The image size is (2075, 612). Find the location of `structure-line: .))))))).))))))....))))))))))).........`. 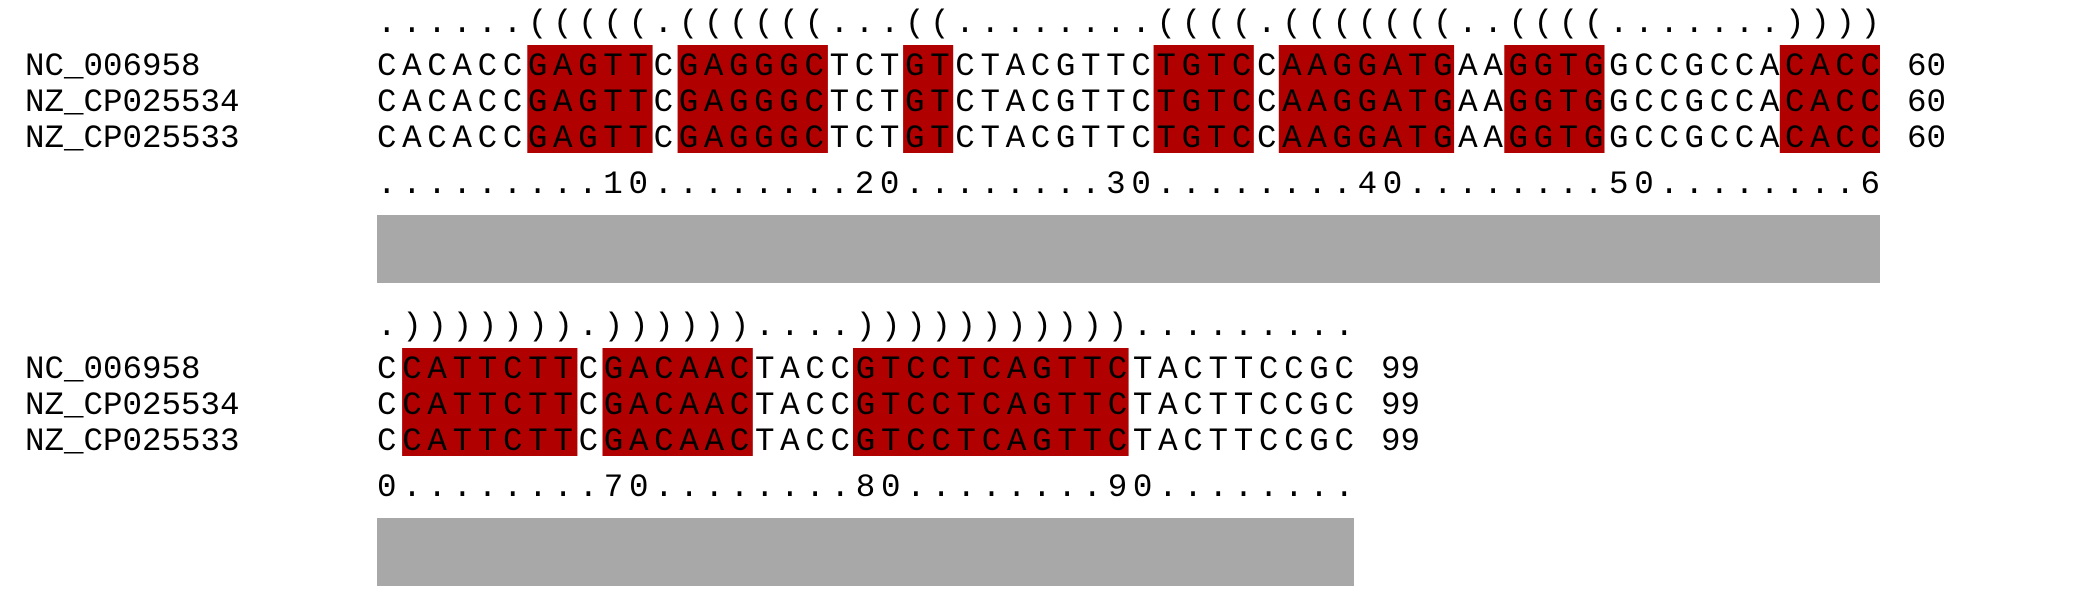

structure-line: .))))))).))))))....)))))))))))......... is located at coordinates (865, 326).